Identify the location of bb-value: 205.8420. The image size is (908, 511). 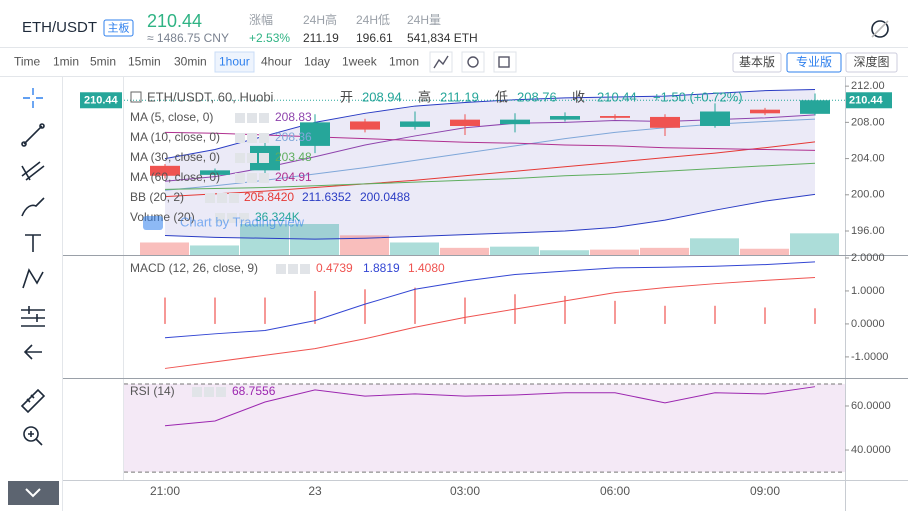
(269, 197).